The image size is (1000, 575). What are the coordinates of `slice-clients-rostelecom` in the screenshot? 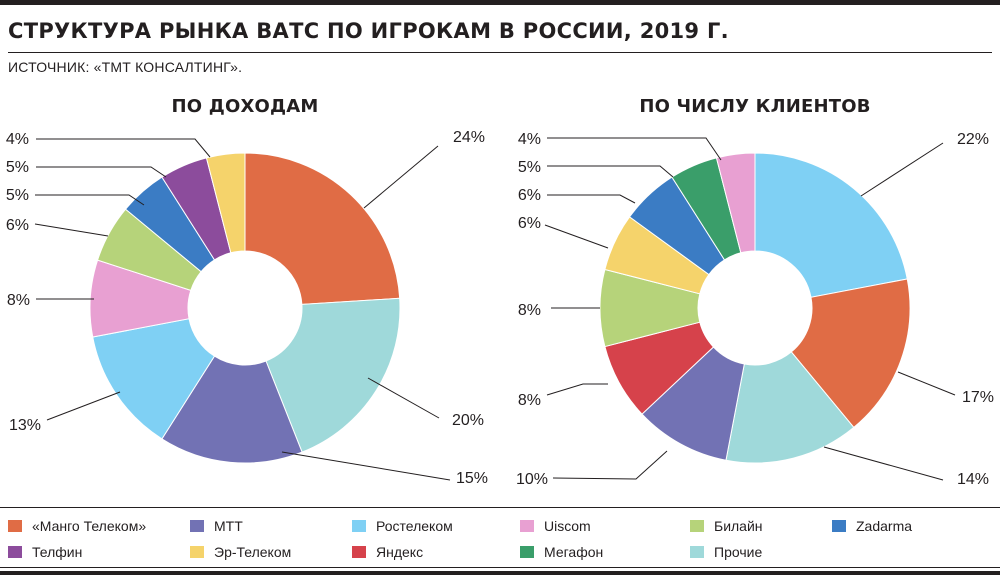 It's located at (831, 225).